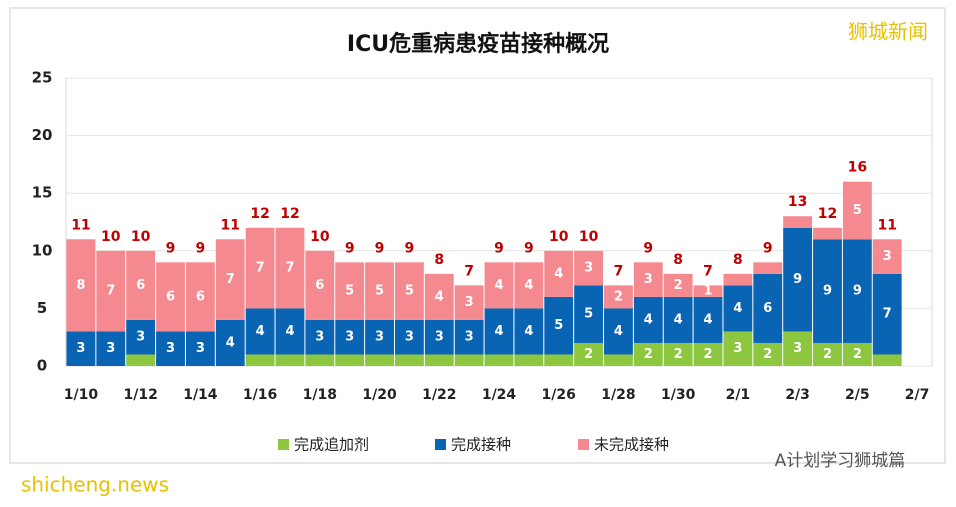 The image size is (956, 507). I want to click on x-tick-label: 1/10, so click(81, 395).